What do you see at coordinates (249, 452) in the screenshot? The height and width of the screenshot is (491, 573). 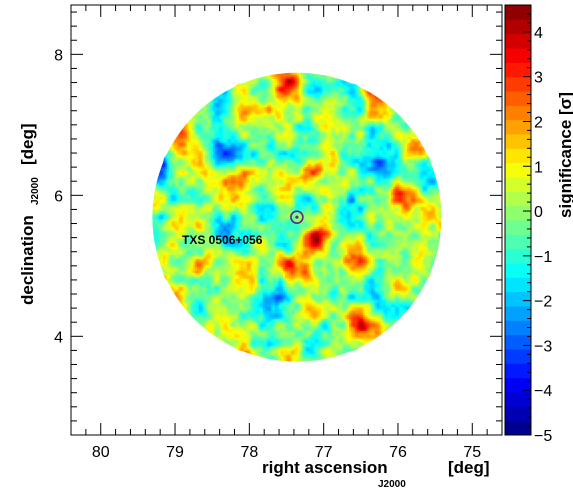 I see `x-tick-label: 78` at bounding box center [249, 452].